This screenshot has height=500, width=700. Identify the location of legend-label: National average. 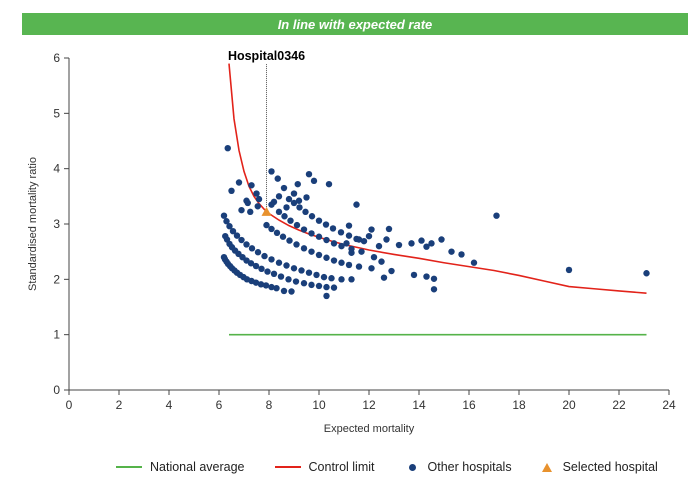
(197, 467).